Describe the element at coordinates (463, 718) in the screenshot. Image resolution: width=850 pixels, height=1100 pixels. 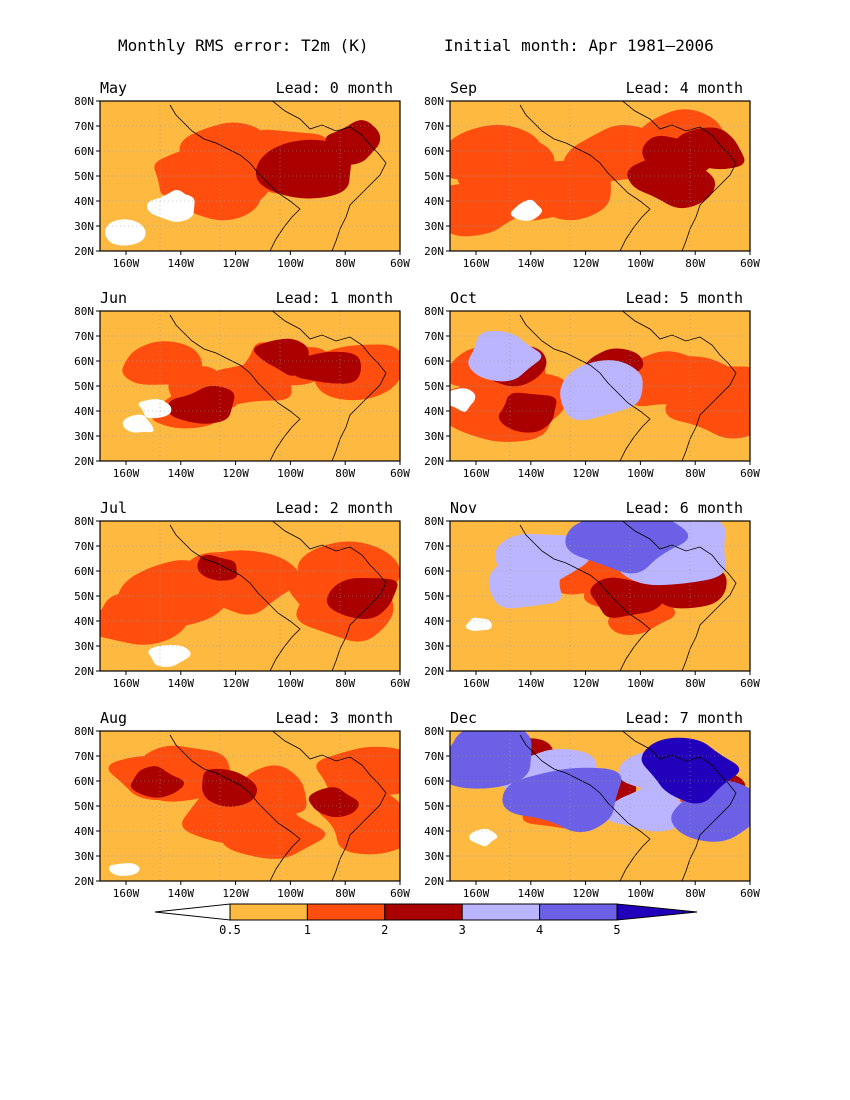
I see `panel-month: Dec` at that location.